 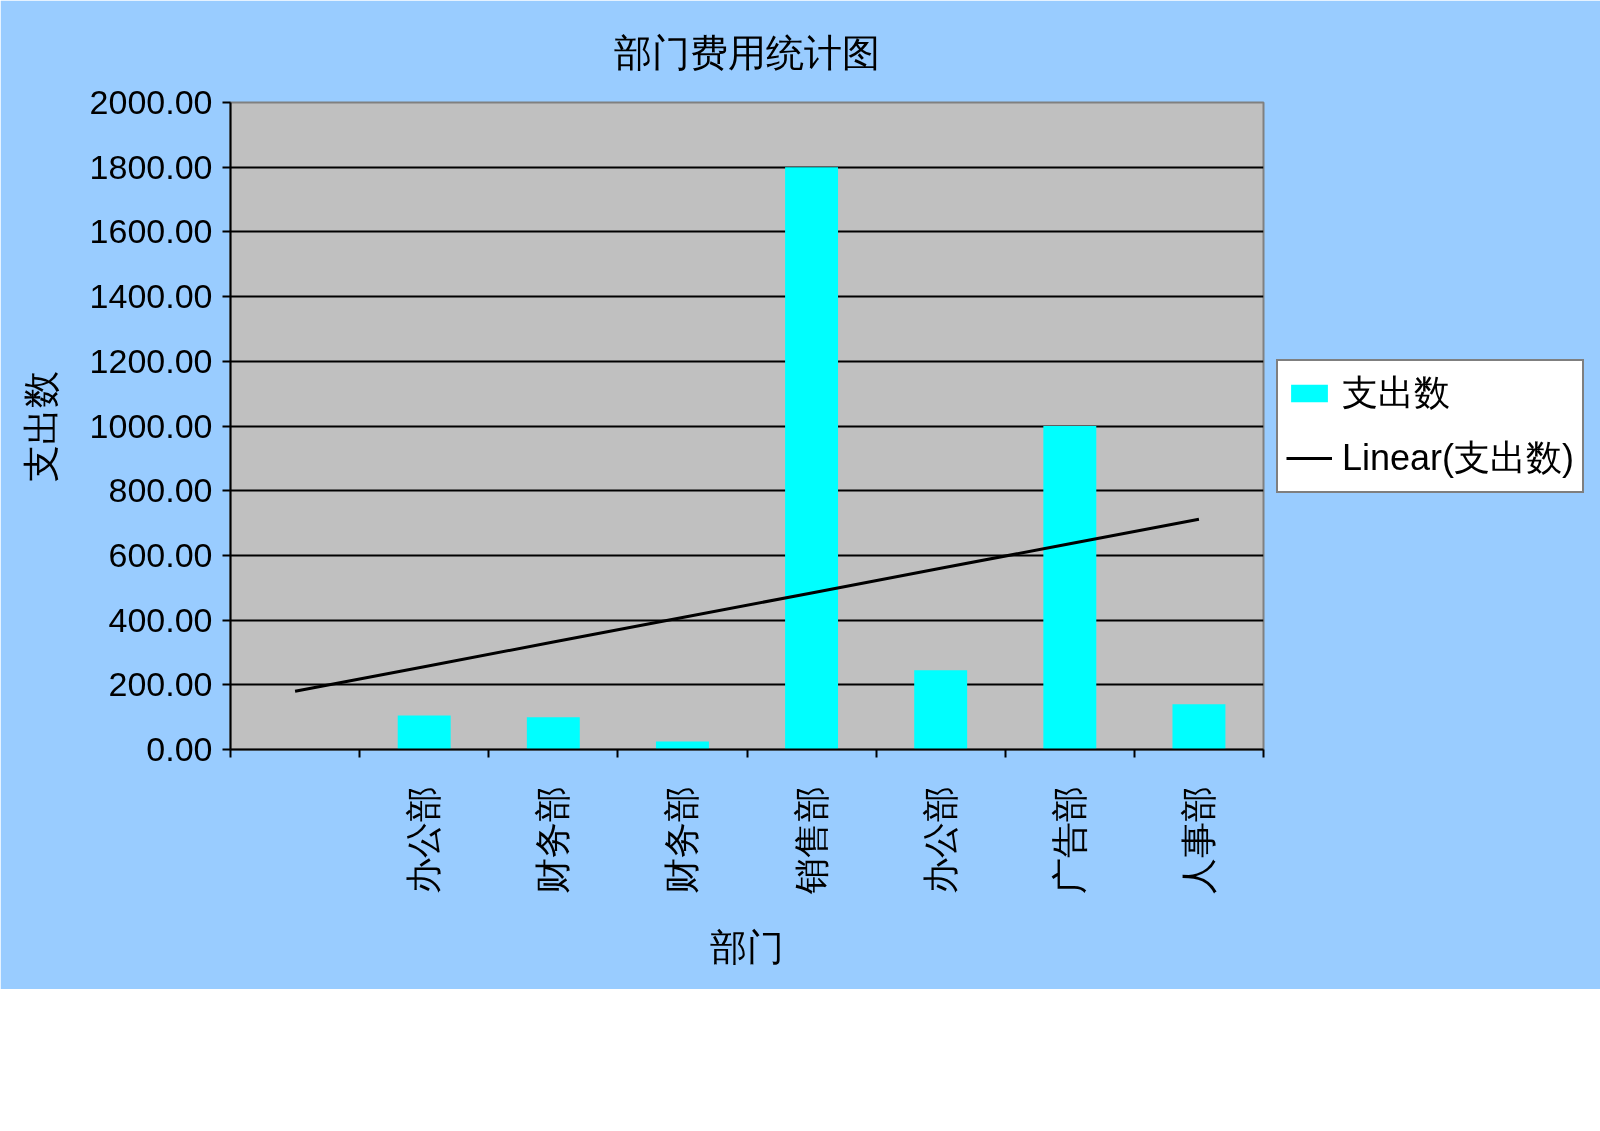 I want to click on y-tick-label: 800.00, so click(x=160, y=490).